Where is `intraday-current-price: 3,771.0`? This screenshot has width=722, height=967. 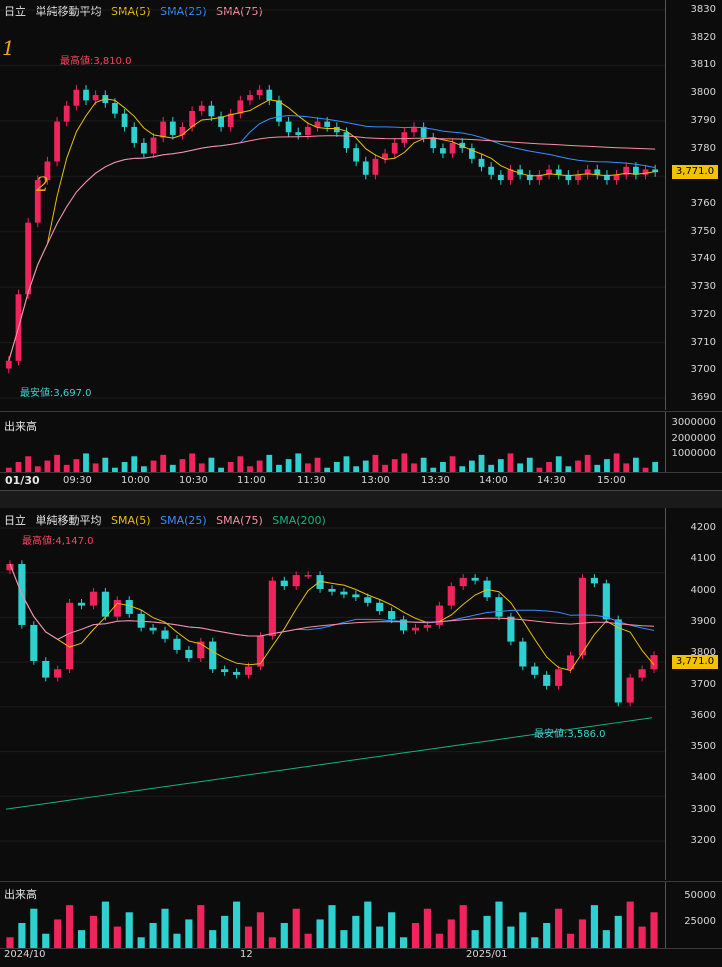
intraday-current-price: 3,771.0 is located at coordinates (695, 172).